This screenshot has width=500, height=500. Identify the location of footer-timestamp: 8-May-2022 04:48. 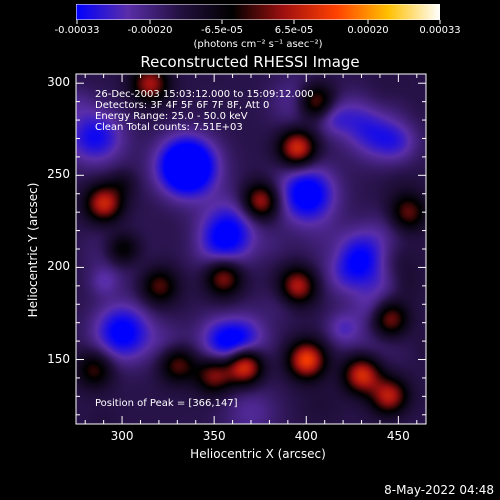
(439, 490).